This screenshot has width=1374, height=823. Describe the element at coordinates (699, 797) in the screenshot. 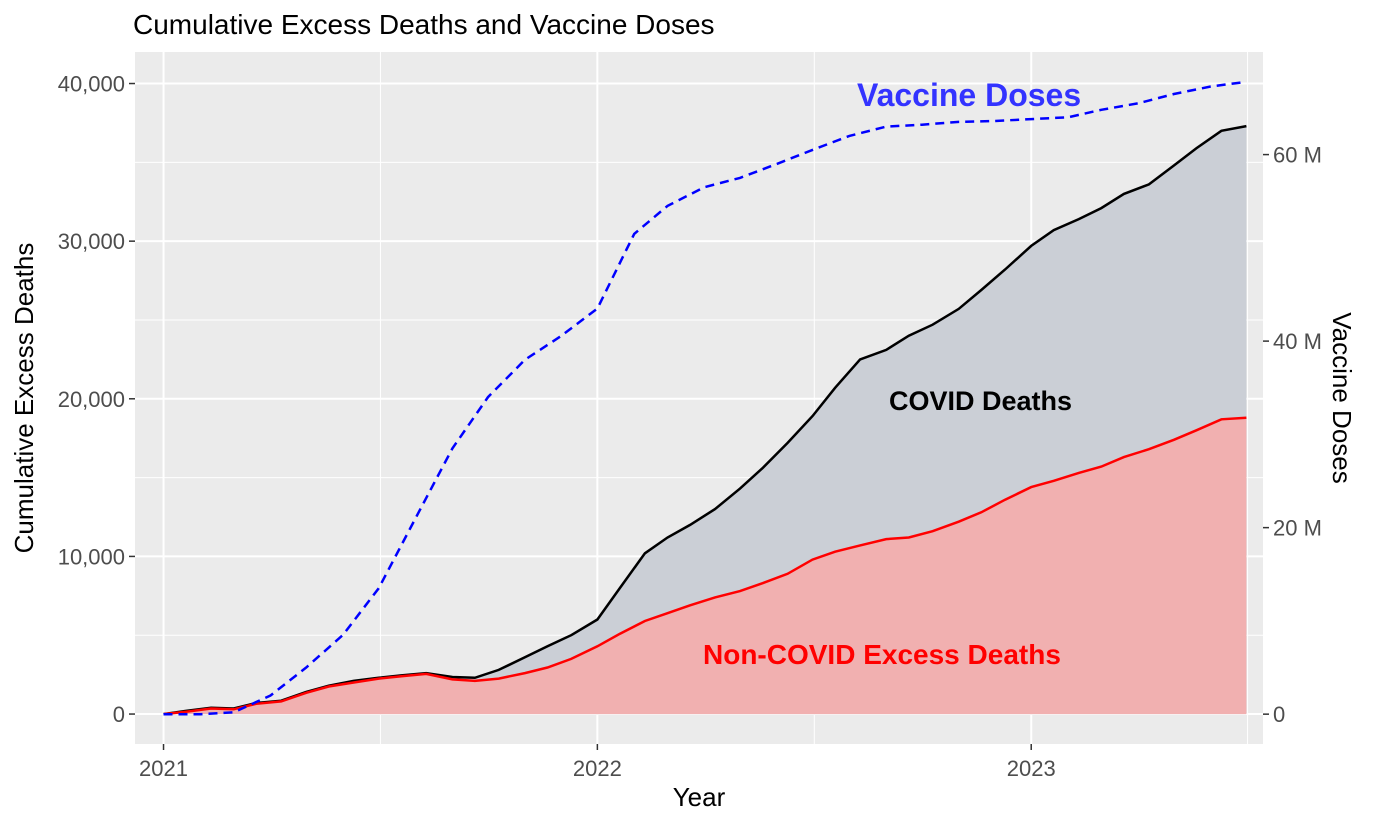

I see `x-axis-title: Year` at that location.